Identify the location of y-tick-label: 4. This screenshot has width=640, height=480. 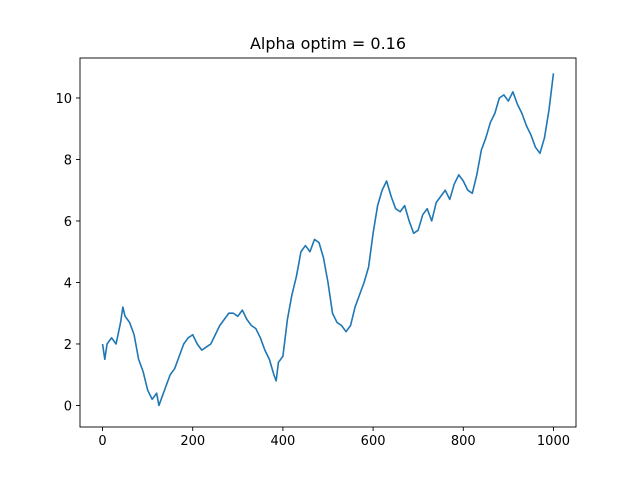
(68, 283).